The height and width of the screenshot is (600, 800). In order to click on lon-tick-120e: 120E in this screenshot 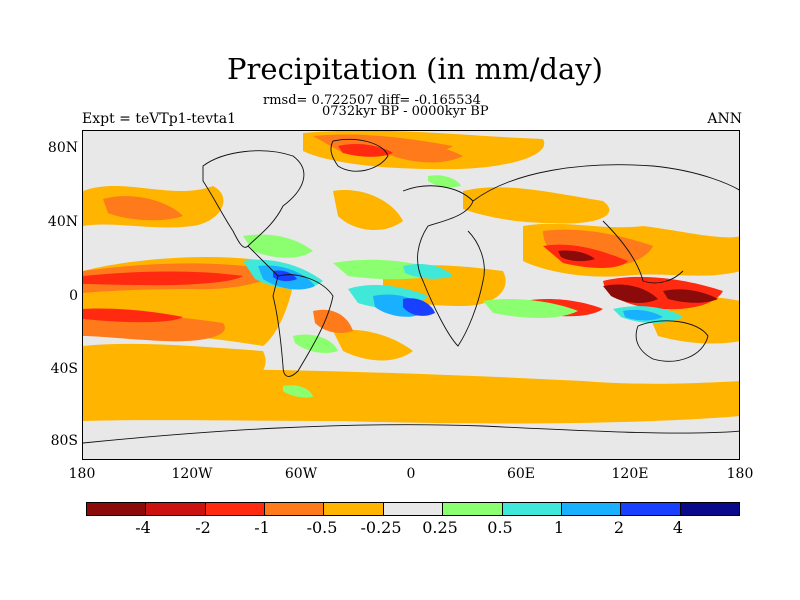, I will do `click(630, 474)`.